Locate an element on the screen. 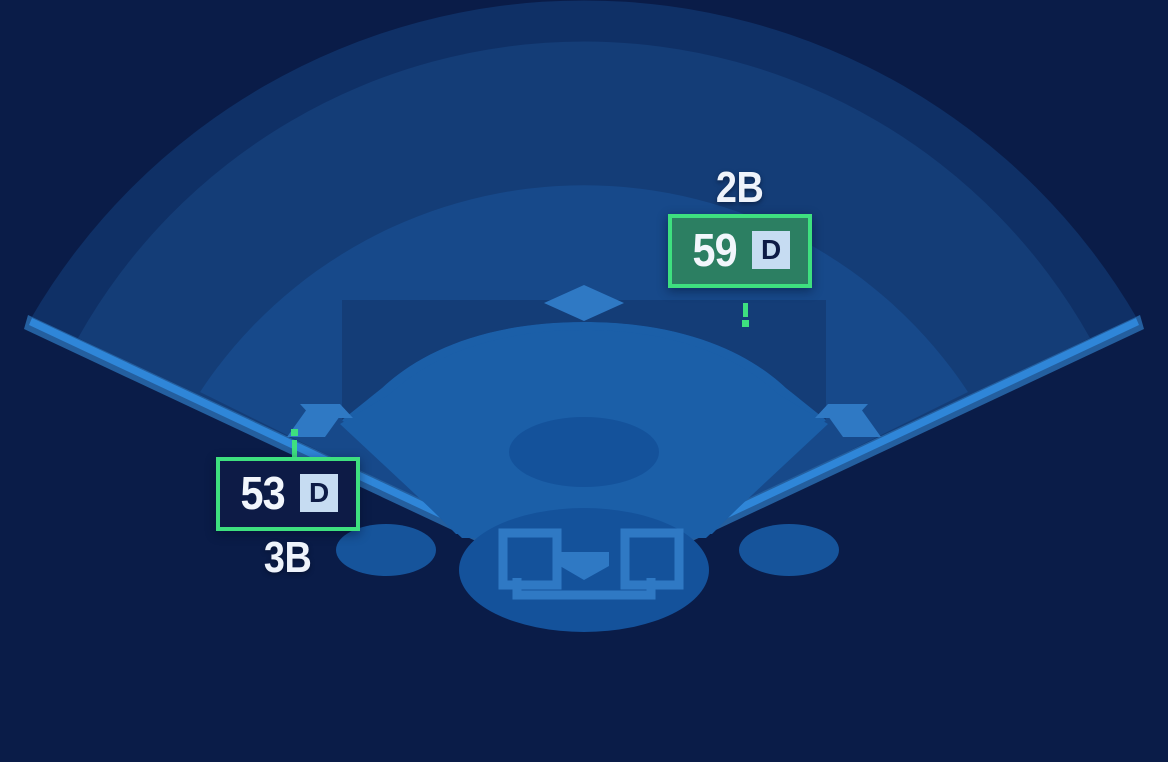 The height and width of the screenshot is (762, 1168). left-on-deck-circle is located at coordinates (386, 550).